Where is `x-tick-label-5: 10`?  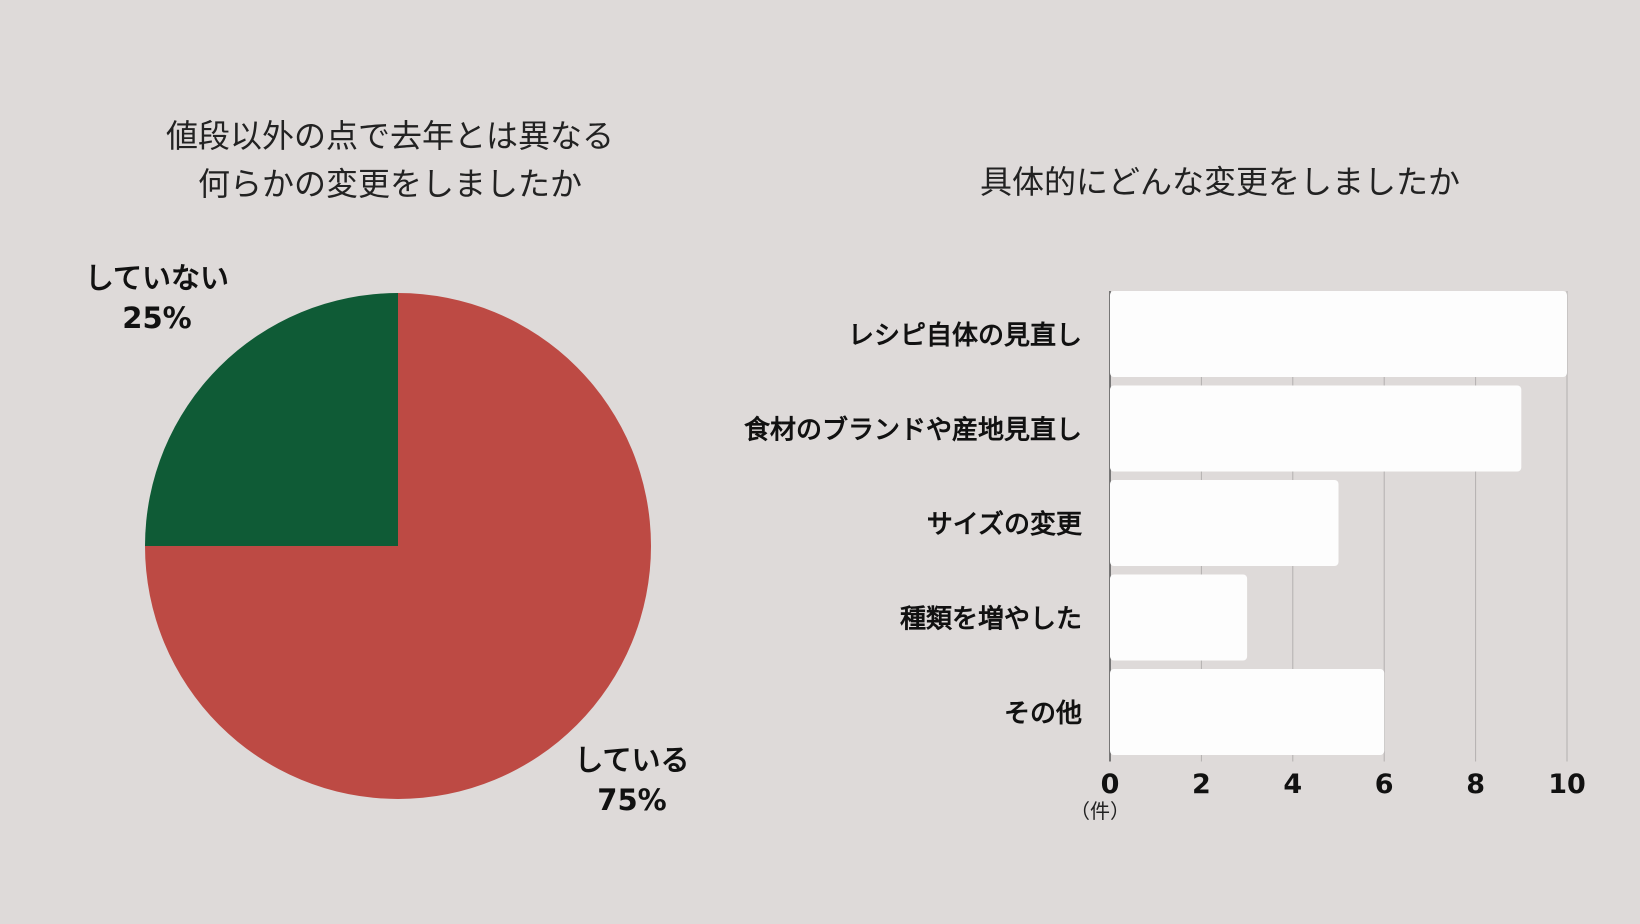 x-tick-label-5: 10 is located at coordinates (1567, 784).